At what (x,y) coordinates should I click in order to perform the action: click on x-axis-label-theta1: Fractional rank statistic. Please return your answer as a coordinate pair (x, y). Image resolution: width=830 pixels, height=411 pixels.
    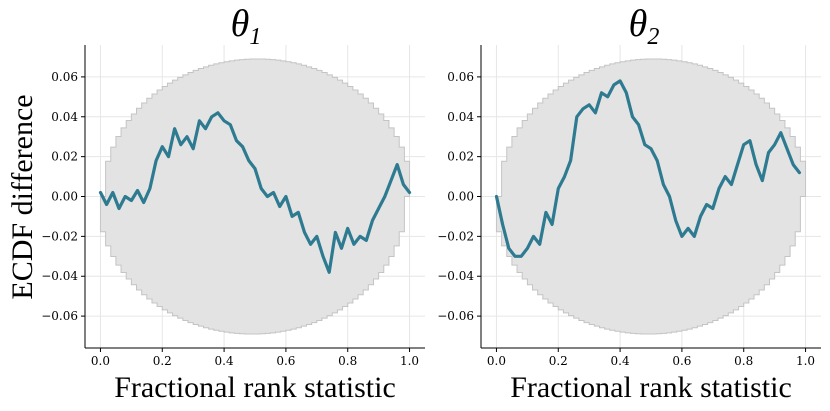
    Looking at the image, I should click on (255, 387).